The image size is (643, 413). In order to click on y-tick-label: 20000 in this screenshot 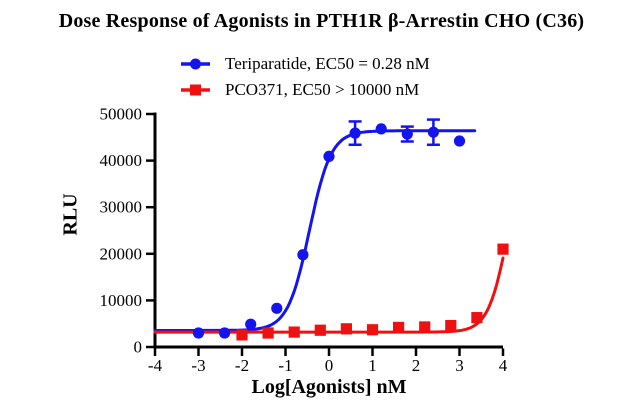, I will do `click(121, 253)`.